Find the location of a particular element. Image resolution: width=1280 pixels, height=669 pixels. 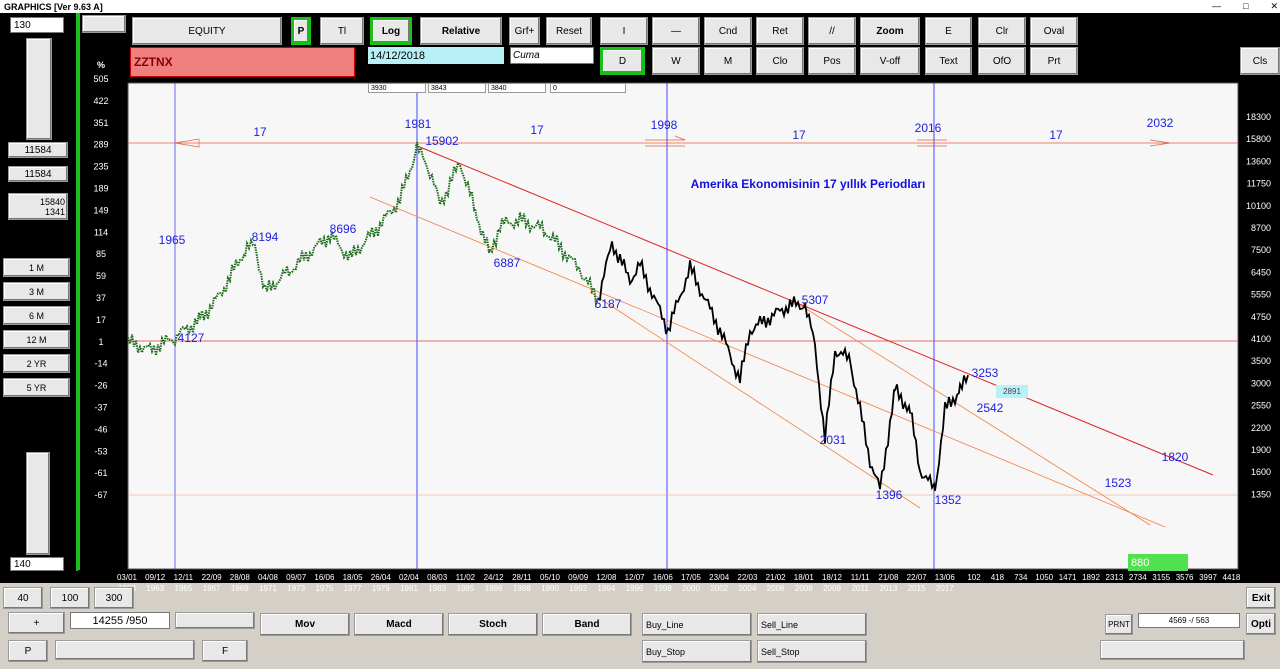

input-top: 130 is located at coordinates (37, 25).